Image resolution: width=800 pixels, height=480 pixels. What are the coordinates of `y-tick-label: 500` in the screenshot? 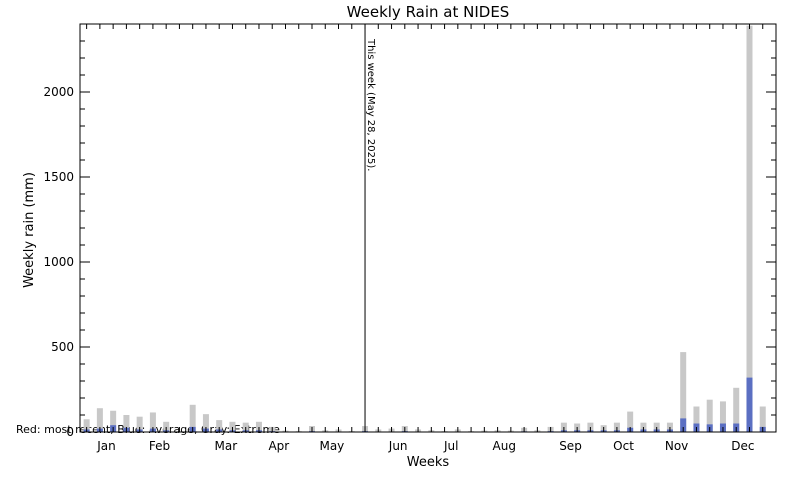 It's located at (62, 347).